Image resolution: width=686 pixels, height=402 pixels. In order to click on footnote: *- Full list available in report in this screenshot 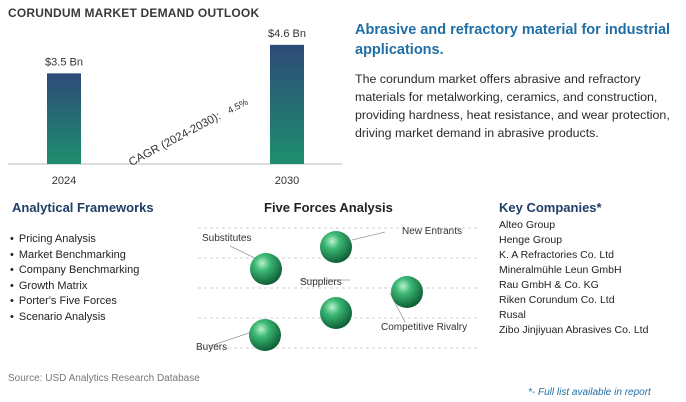, I will do `click(589, 392)`.